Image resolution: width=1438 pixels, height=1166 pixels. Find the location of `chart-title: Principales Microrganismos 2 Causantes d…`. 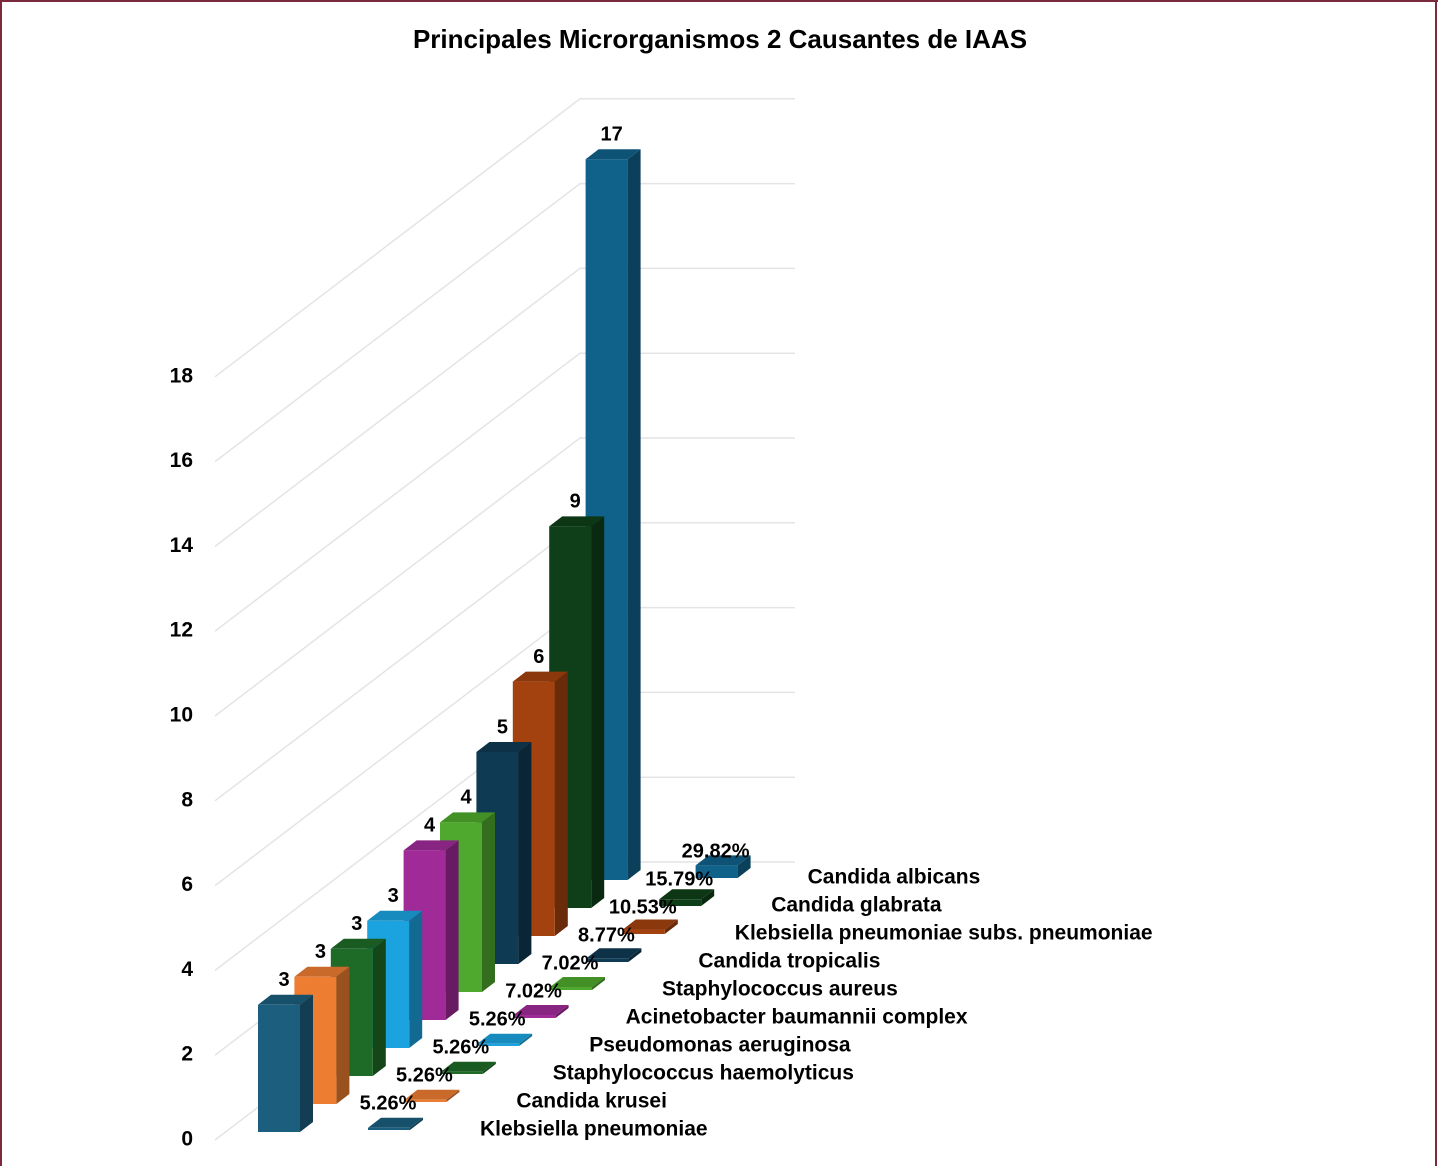

chart-title: Principales Microrganismos 2 Causantes d… is located at coordinates (720, 39).